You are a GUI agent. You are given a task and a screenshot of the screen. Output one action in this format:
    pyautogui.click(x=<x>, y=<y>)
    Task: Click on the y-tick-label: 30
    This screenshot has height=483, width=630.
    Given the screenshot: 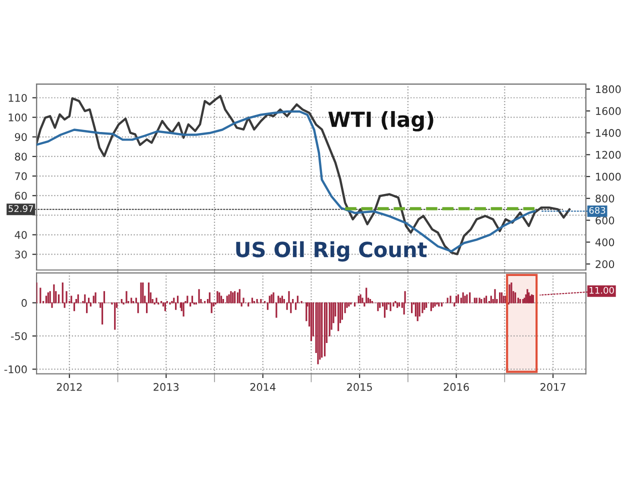 What is the action you would take?
    pyautogui.click(x=21, y=254)
    